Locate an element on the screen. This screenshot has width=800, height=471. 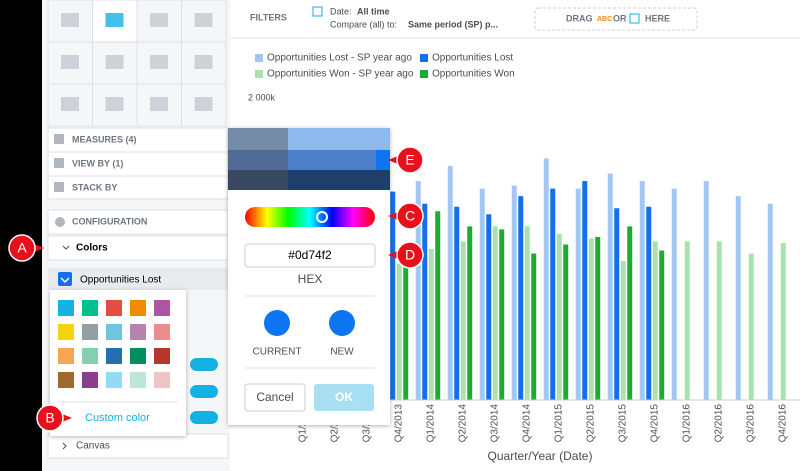
compare-key: Compare (all) to: is located at coordinates (363, 24).